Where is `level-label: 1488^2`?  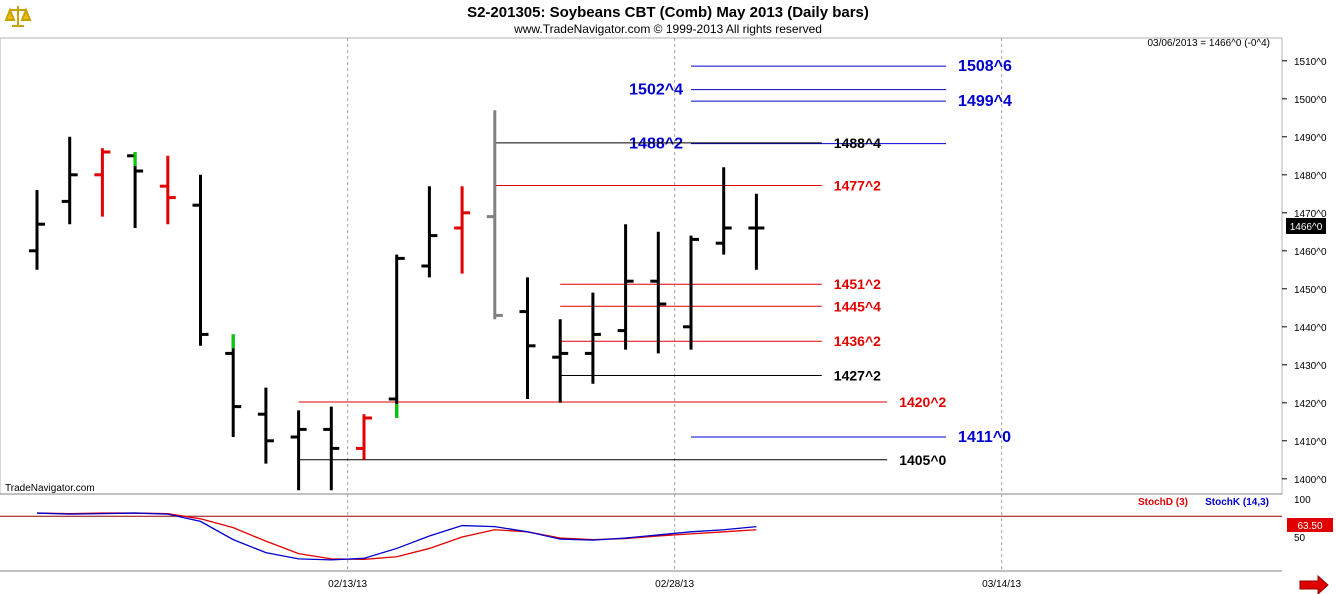
level-label: 1488^2 is located at coordinates (656, 144).